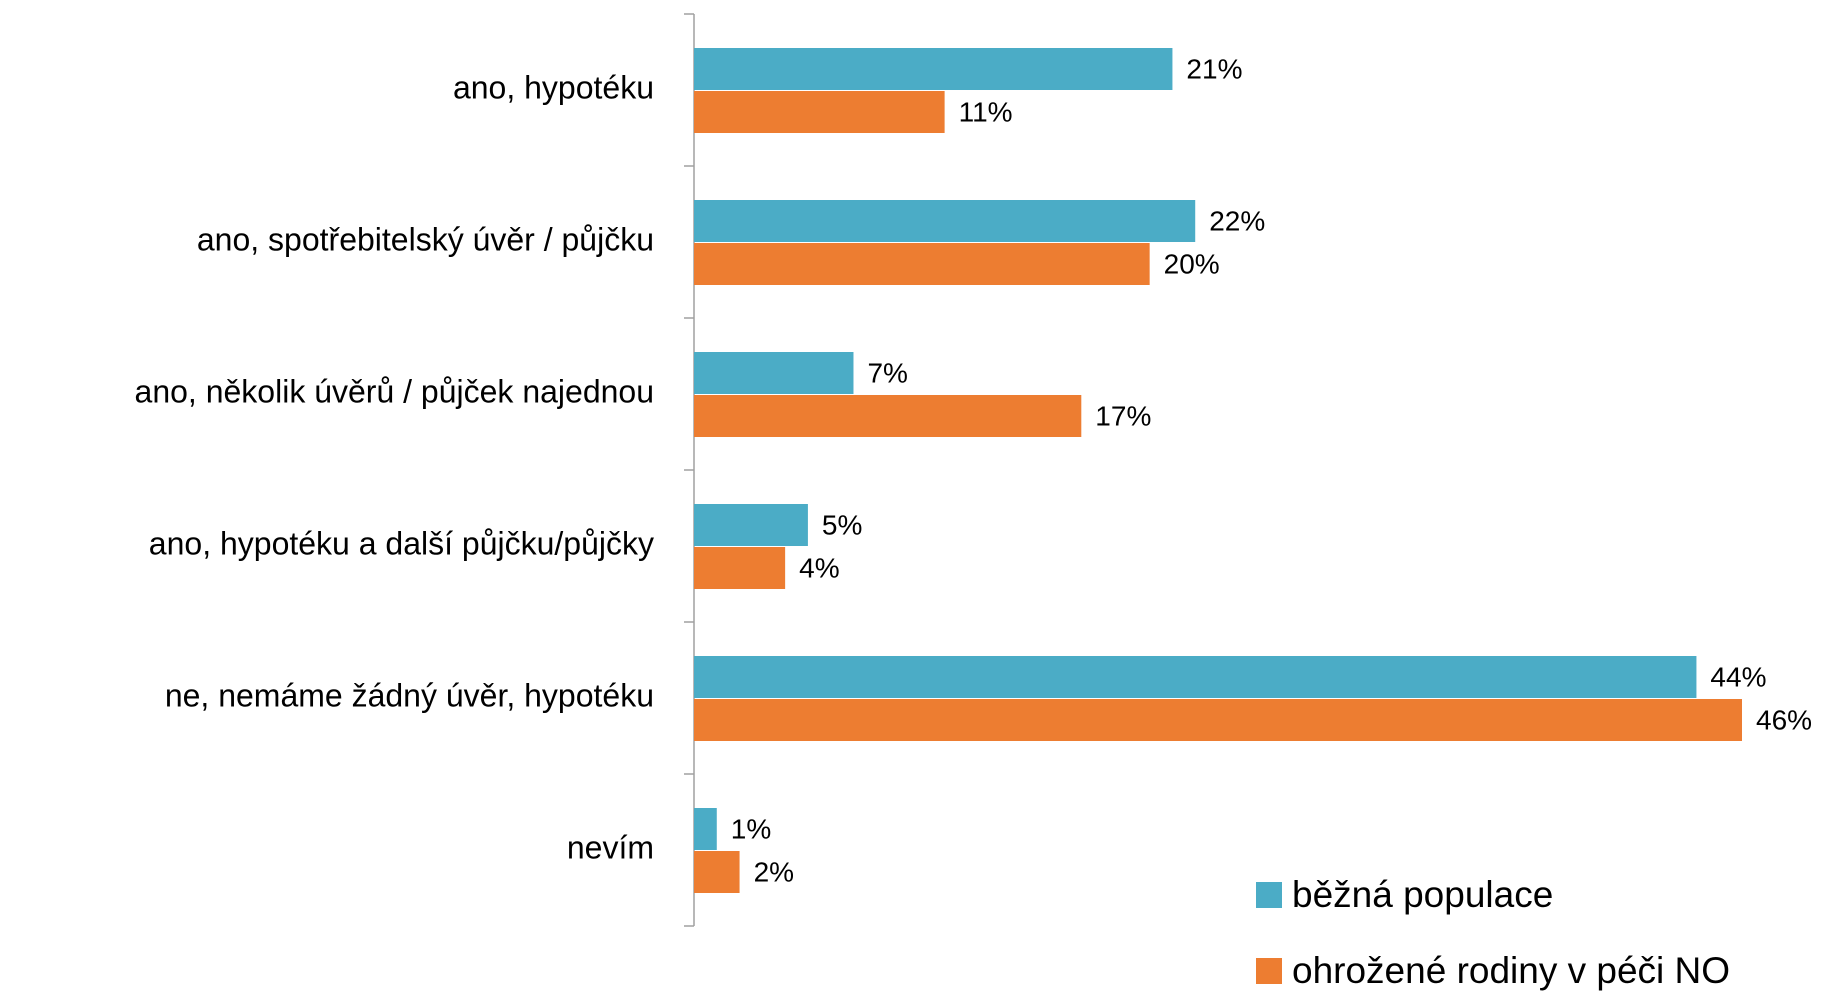  I want to click on value-label: 7%, so click(887, 372).